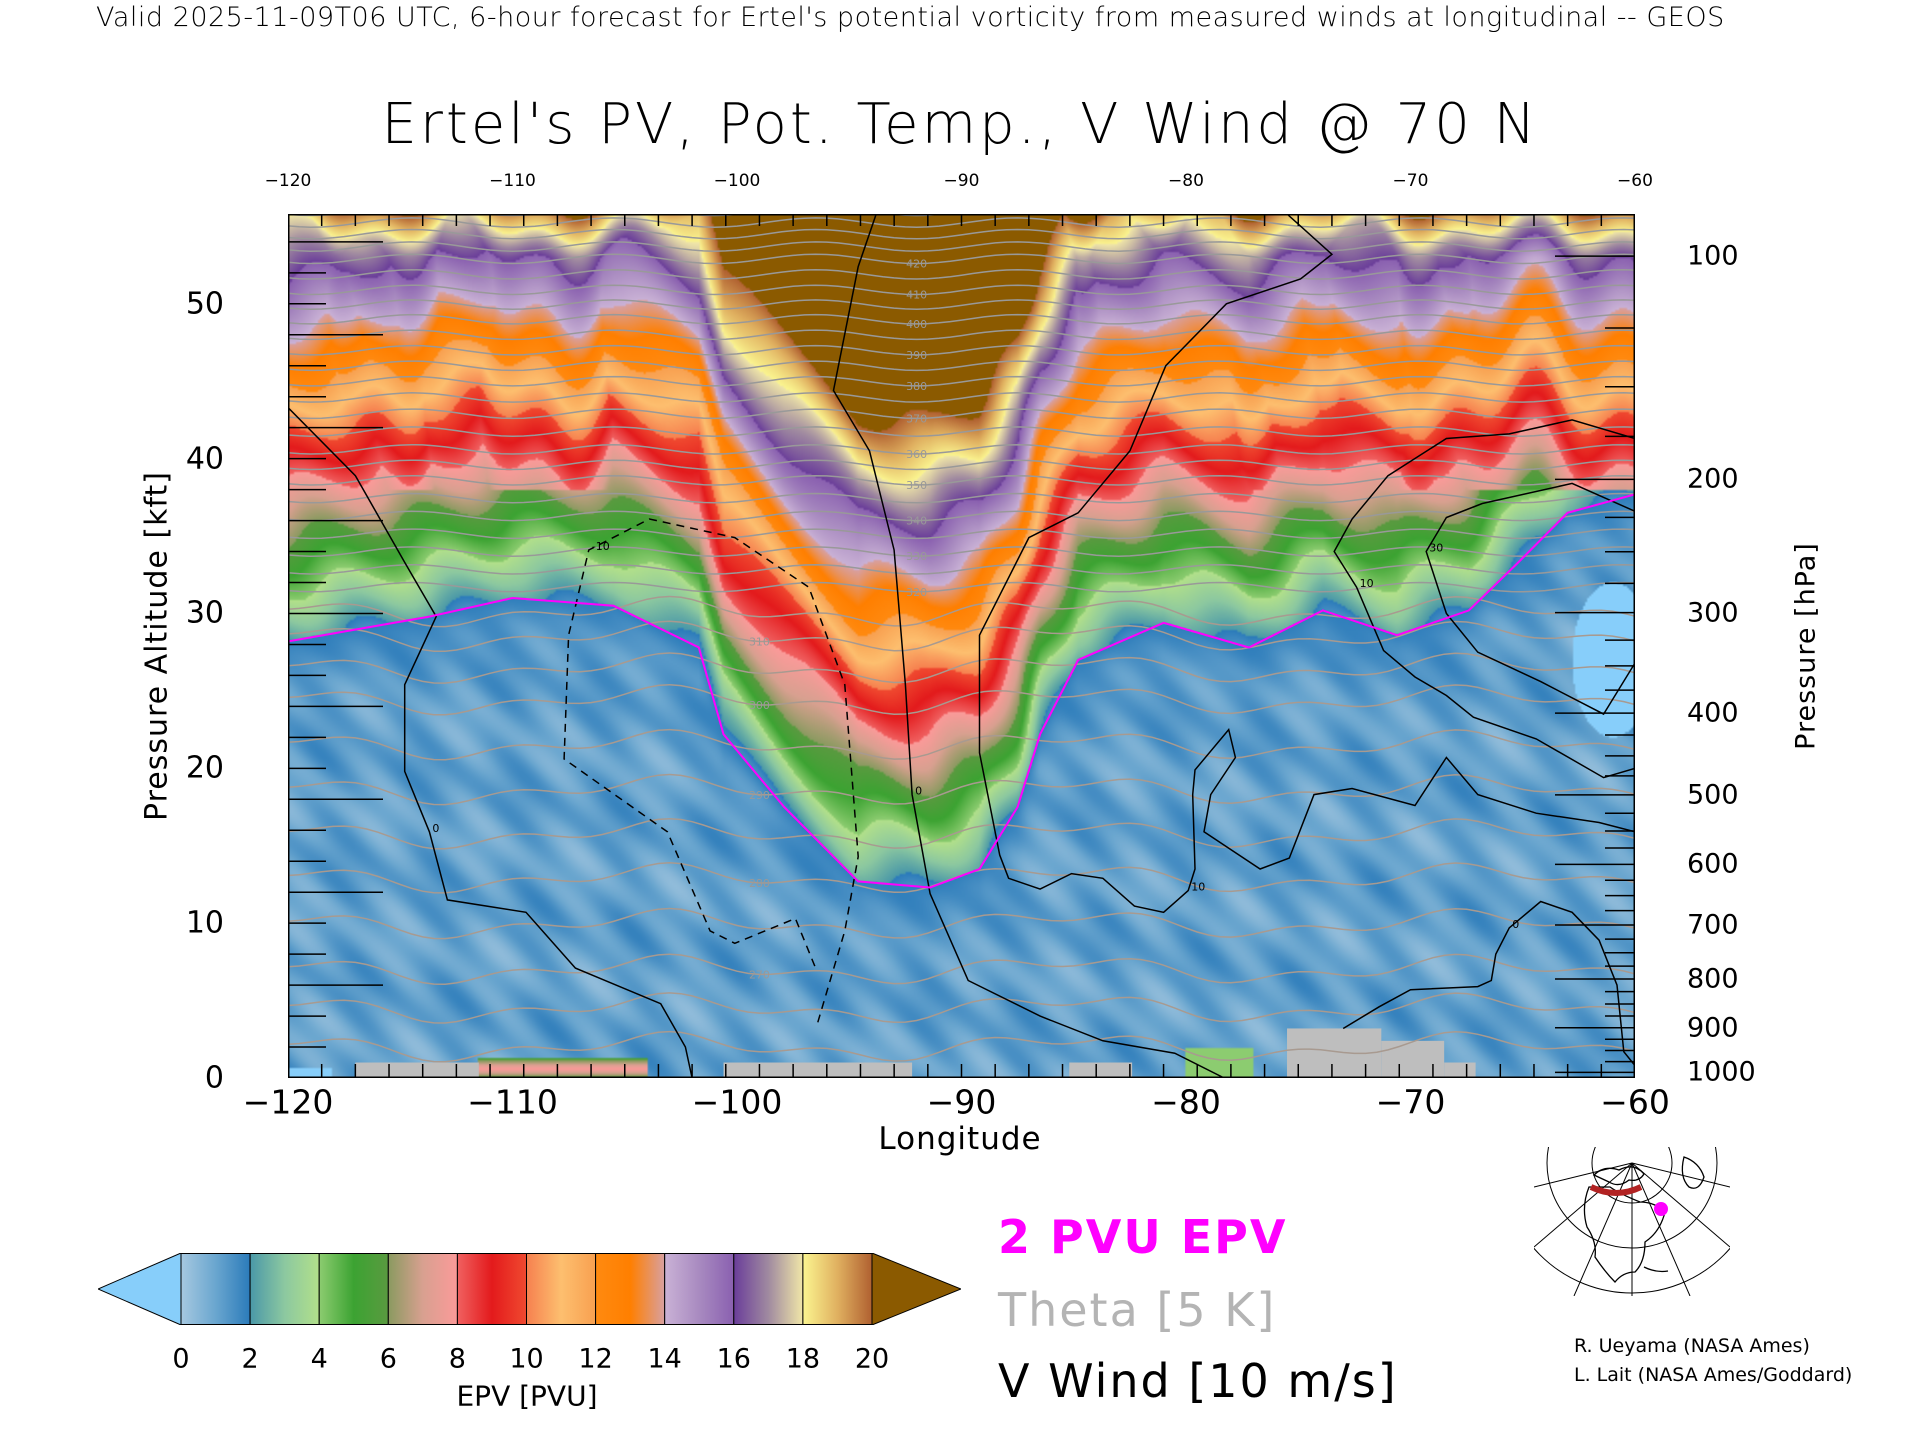 This screenshot has height=1440, width=1920. What do you see at coordinates (512, 181) in the screenshot?
I see `top-tick-label: −110` at bounding box center [512, 181].